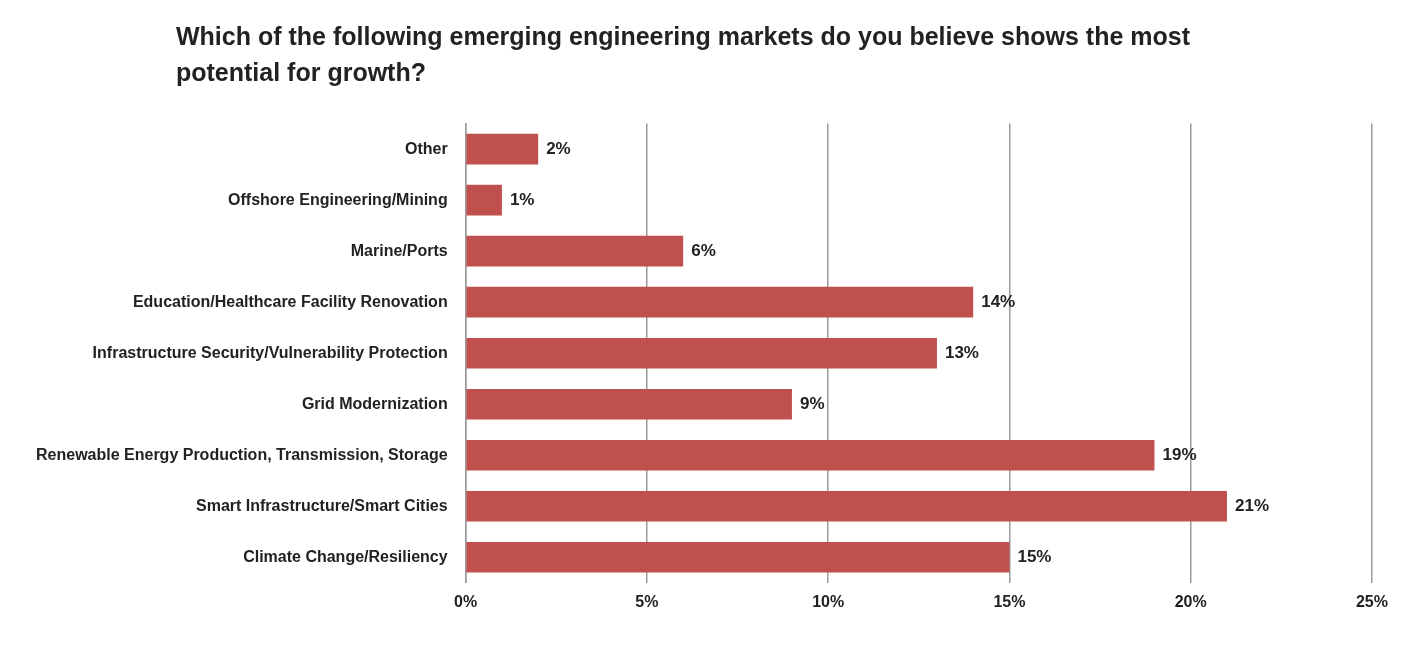 The image size is (1420, 664). I want to click on y-tick-label: Infrastructure Security/Vulnerability Protection, so click(270, 352).